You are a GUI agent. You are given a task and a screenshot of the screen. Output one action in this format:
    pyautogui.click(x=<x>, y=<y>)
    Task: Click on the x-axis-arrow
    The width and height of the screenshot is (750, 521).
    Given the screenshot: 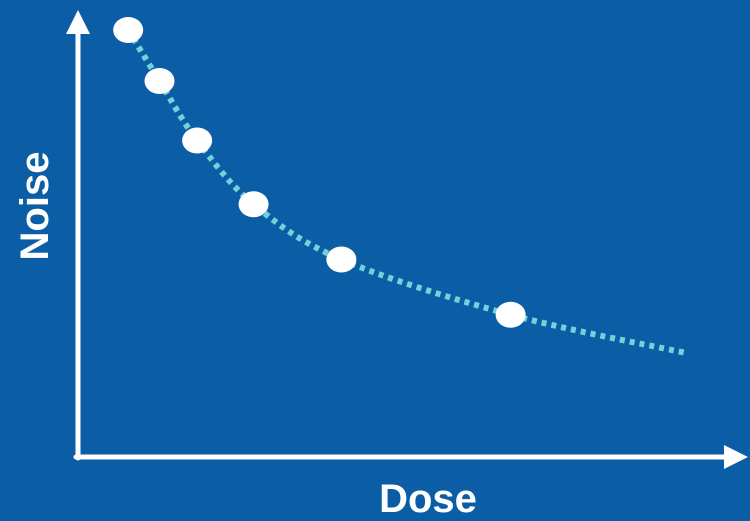 What is the action you would take?
    pyautogui.click(x=736, y=457)
    